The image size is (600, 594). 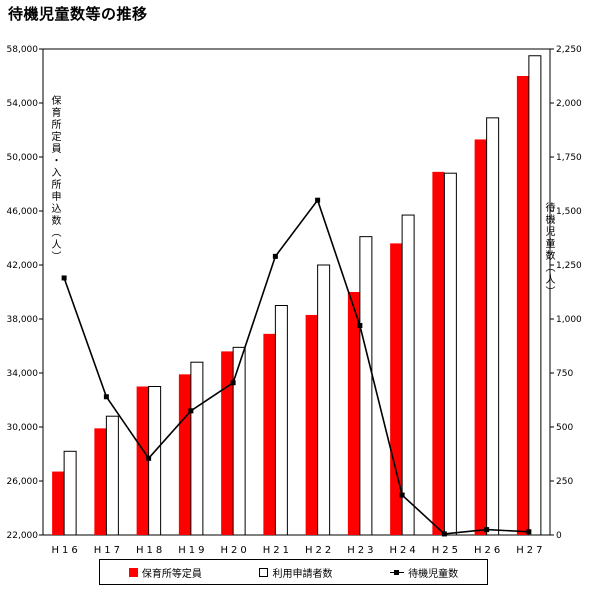 I want to click on legend-item-capacity: 保育所等定員, so click(x=165, y=572).